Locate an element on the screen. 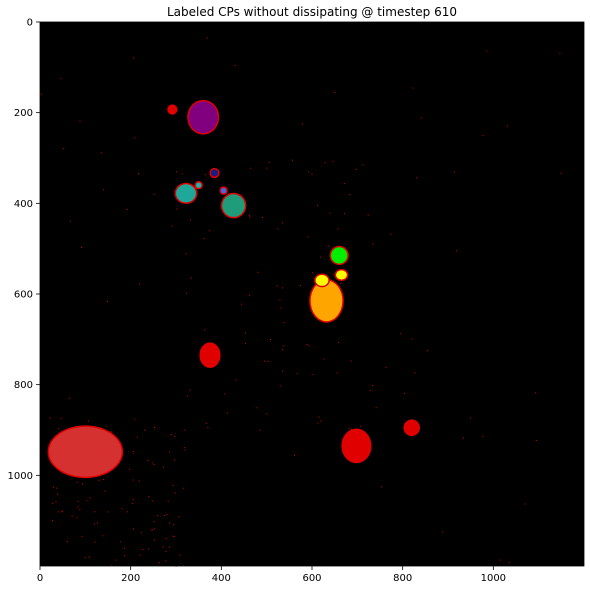  y-tick-label: 800 is located at coordinates (23, 385).